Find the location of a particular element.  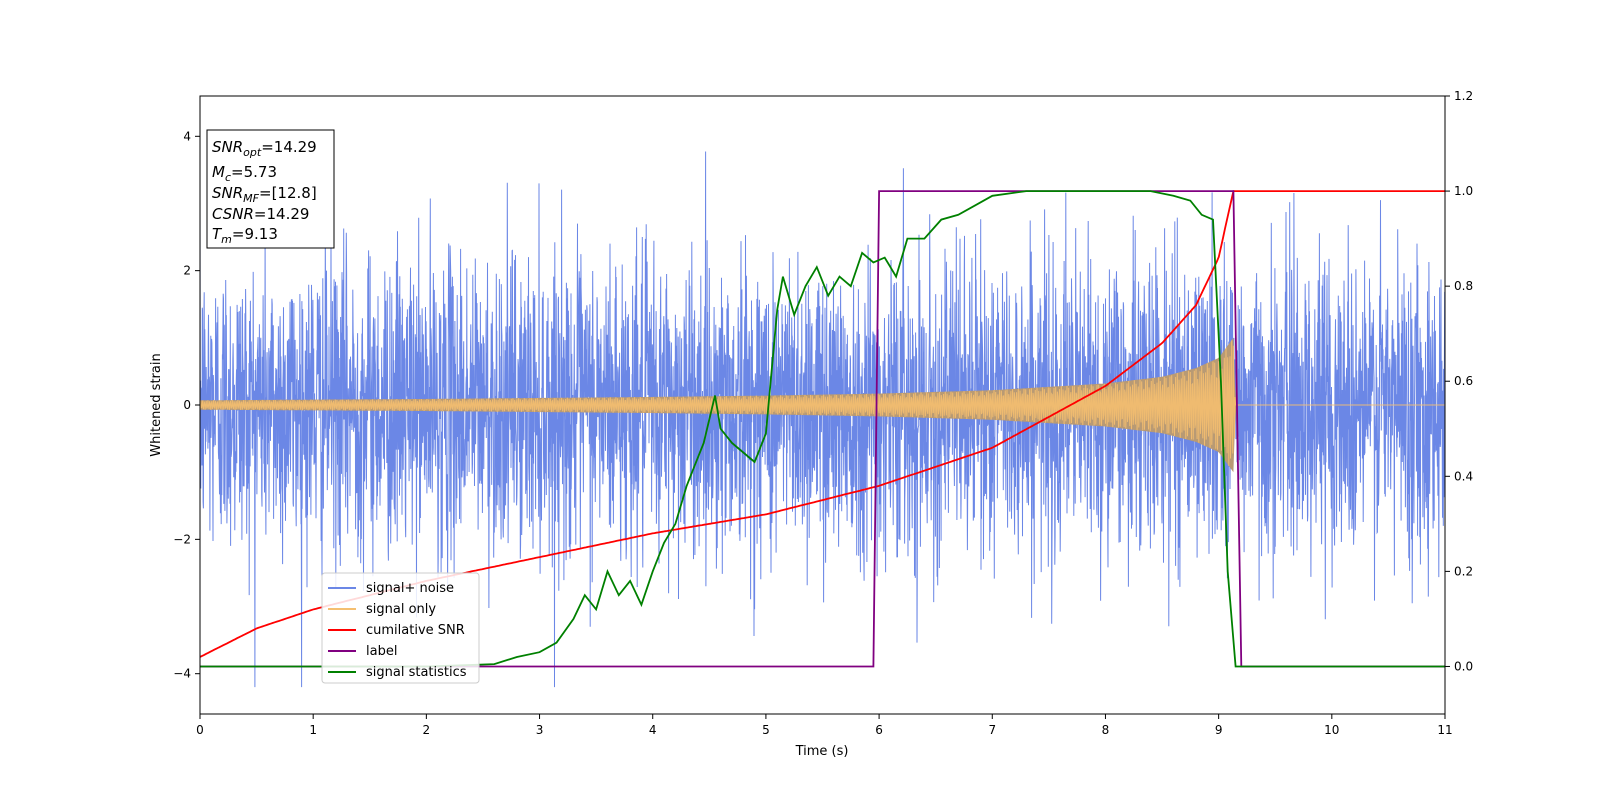

y2-tick-label: 0.2 is located at coordinates (1463, 571).